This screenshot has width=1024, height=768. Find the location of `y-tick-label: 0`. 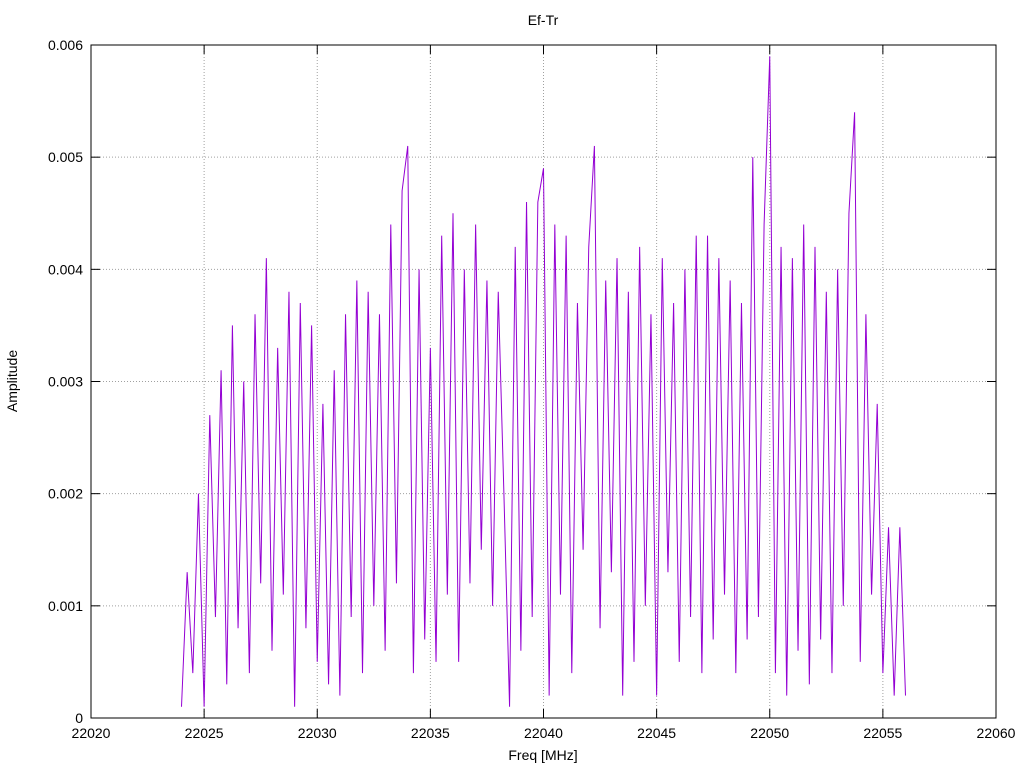

y-tick-label: 0 is located at coordinates (79, 718).